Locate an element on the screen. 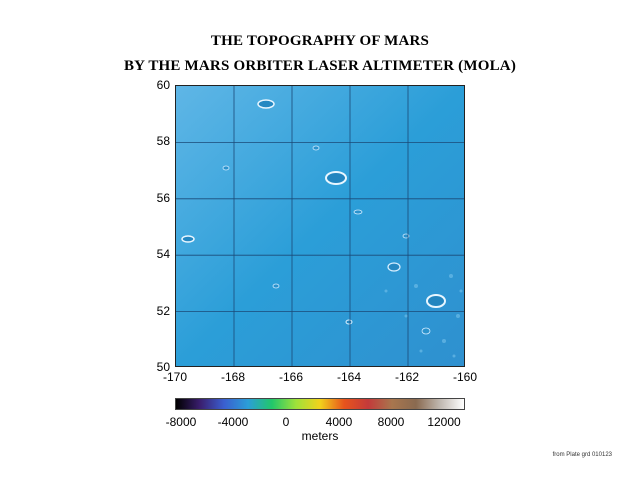 The image size is (640, 480). lat-tick-label: 54 is located at coordinates (163, 254).